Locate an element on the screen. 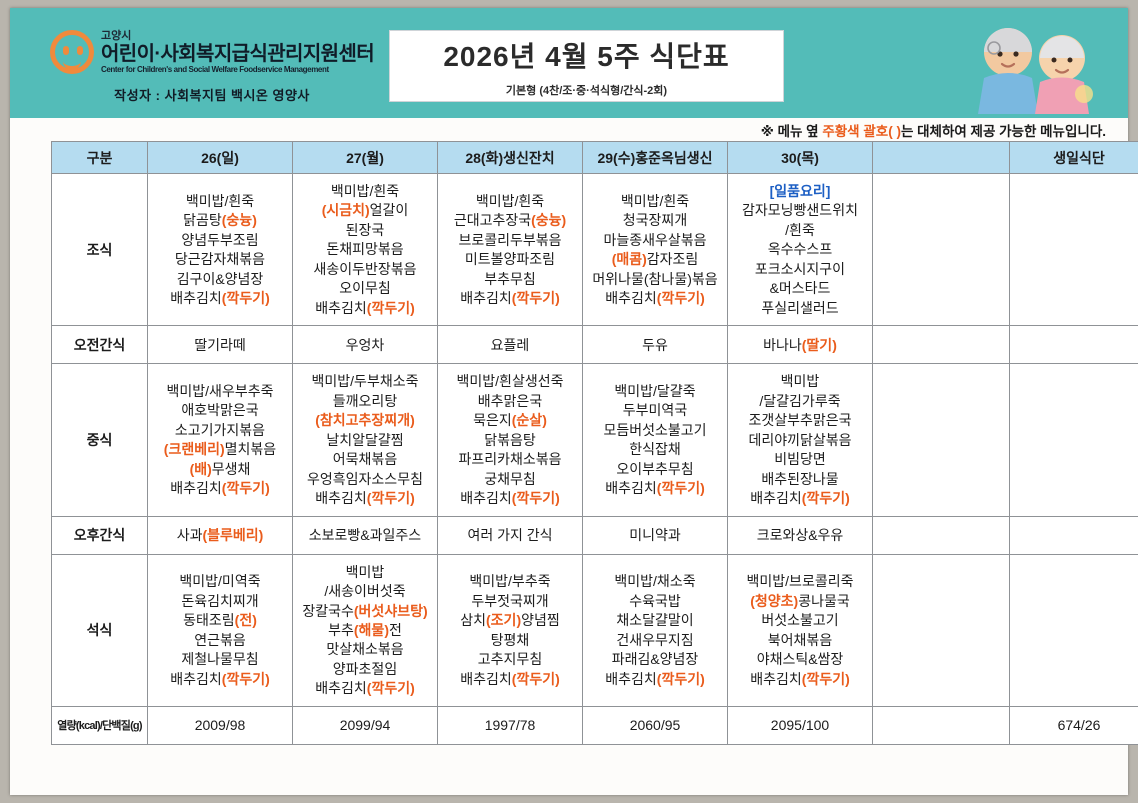 Image resolution: width=1138 pixels, height=803 pixels. dish-line: 양파초절임 is located at coordinates (365, 669).